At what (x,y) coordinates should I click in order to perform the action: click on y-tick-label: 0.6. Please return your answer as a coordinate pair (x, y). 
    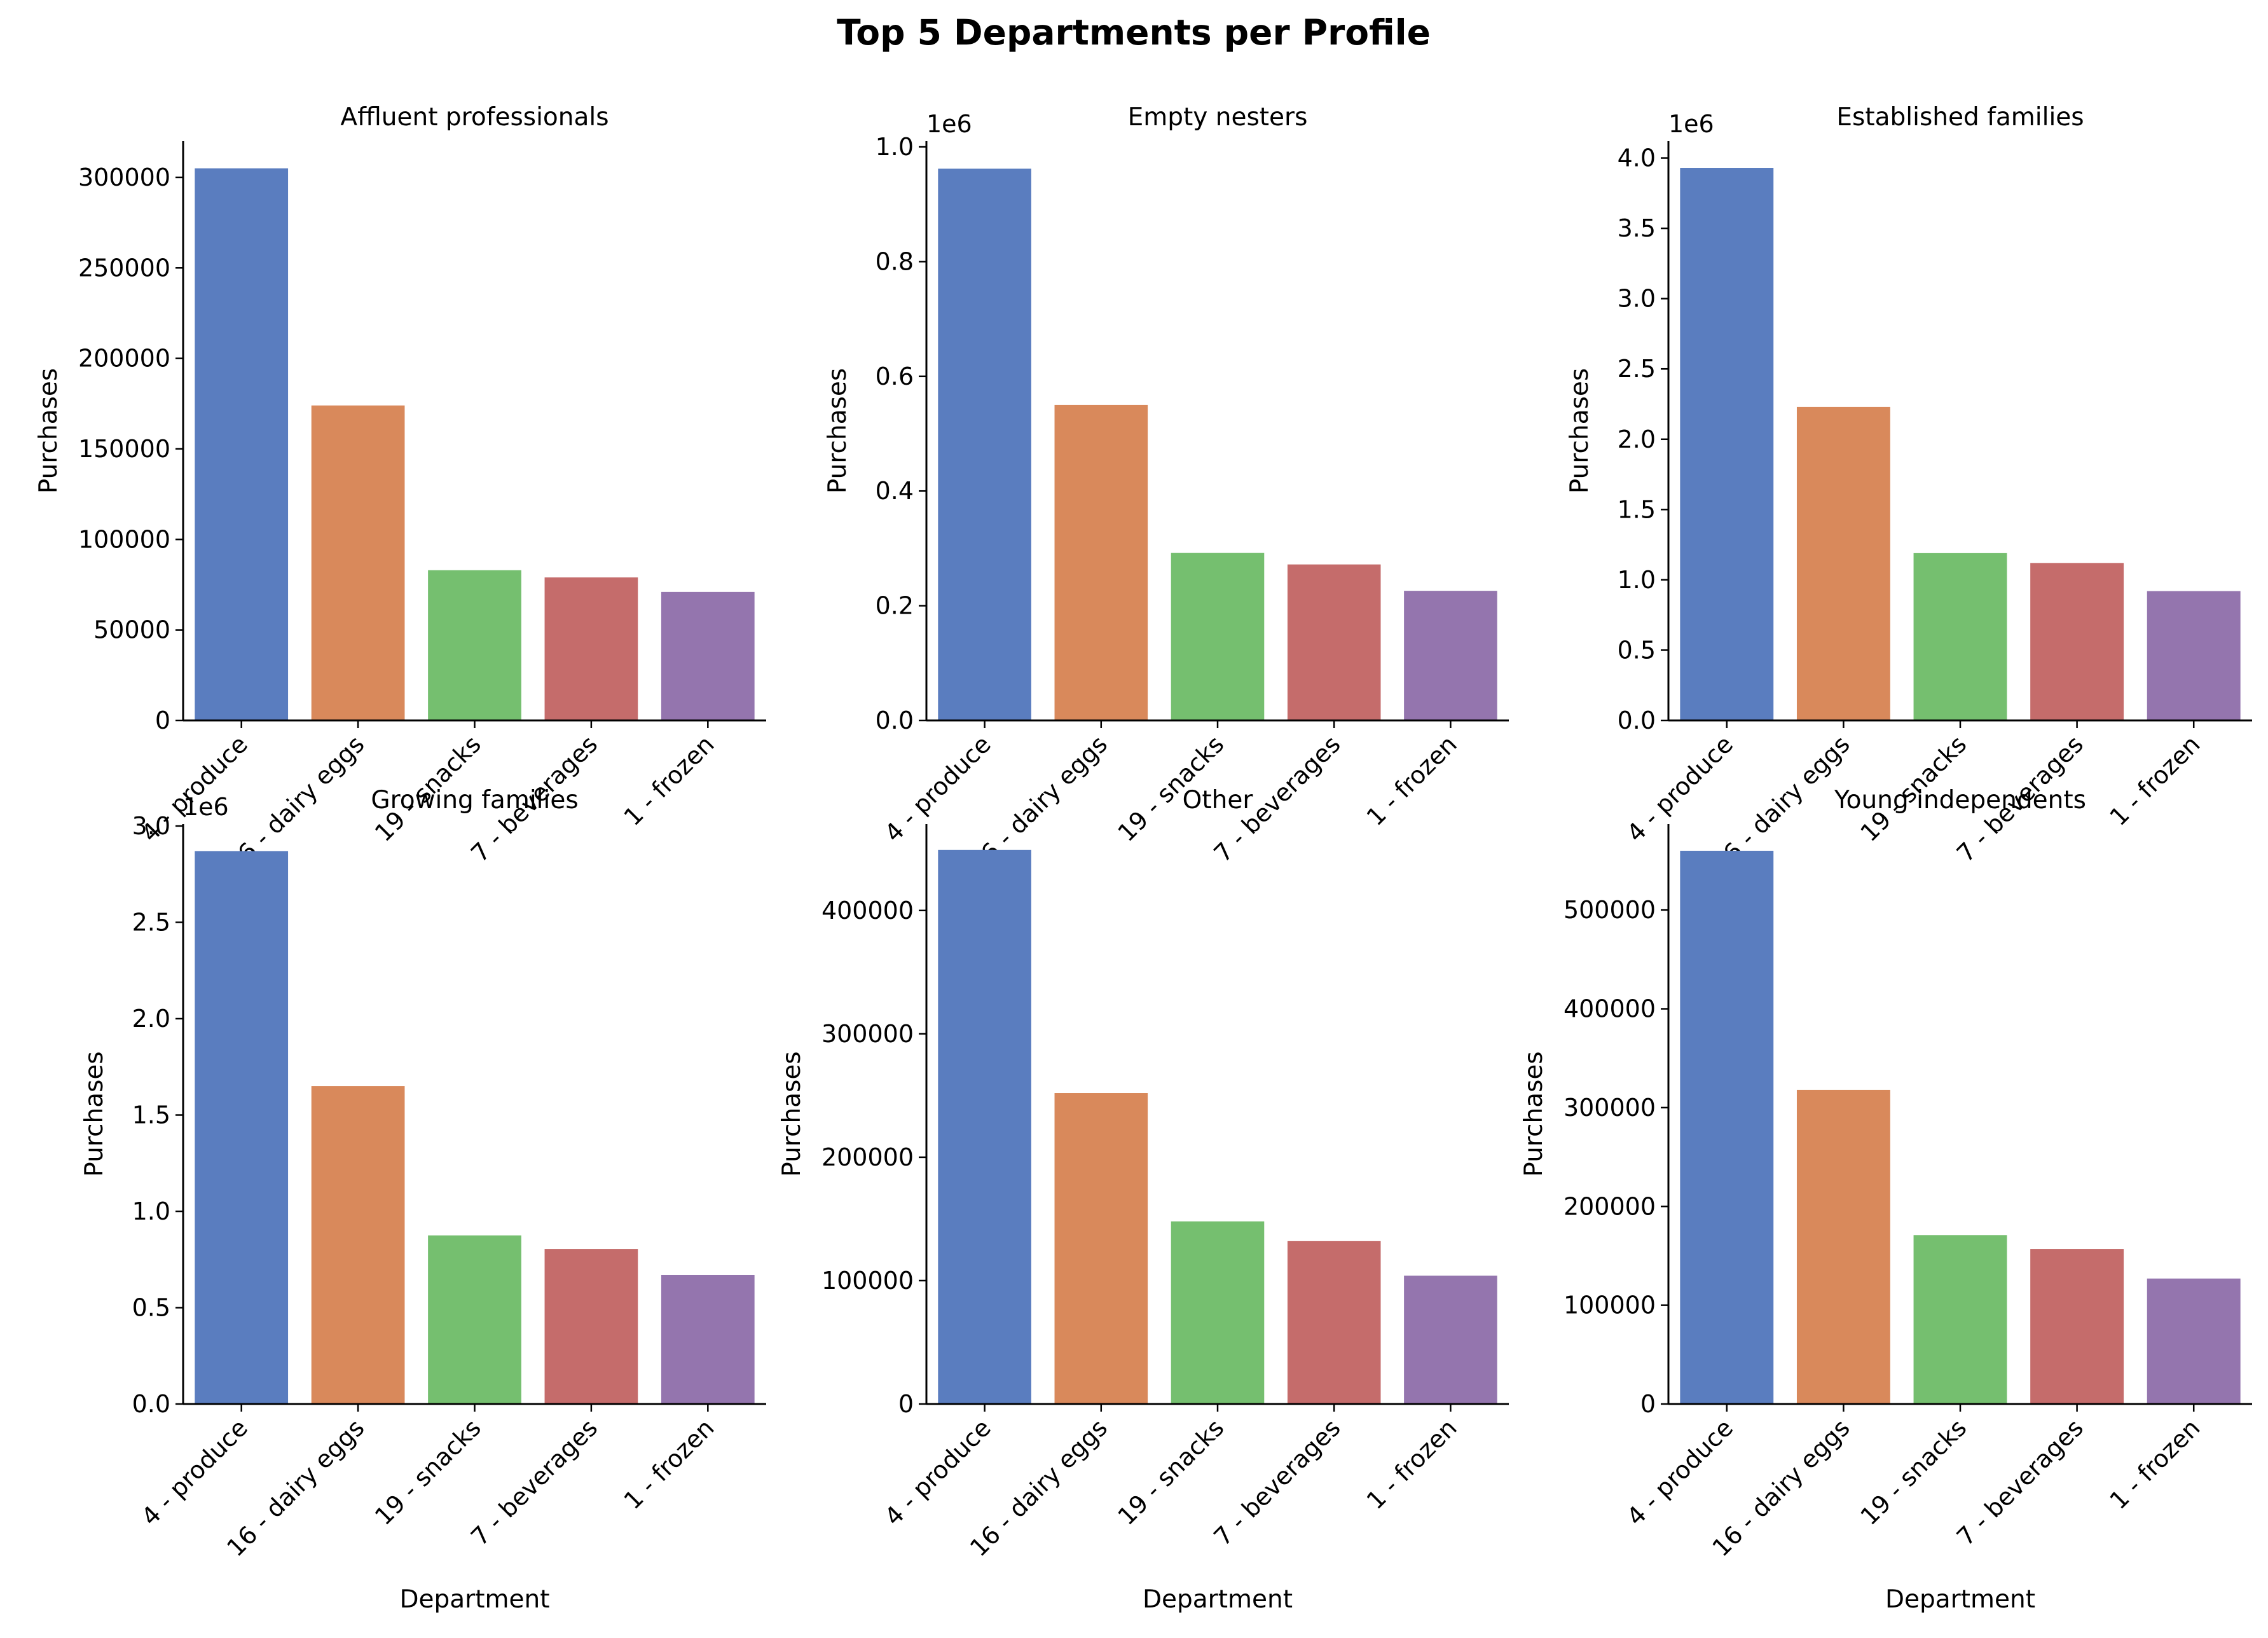
    Looking at the image, I should click on (895, 376).